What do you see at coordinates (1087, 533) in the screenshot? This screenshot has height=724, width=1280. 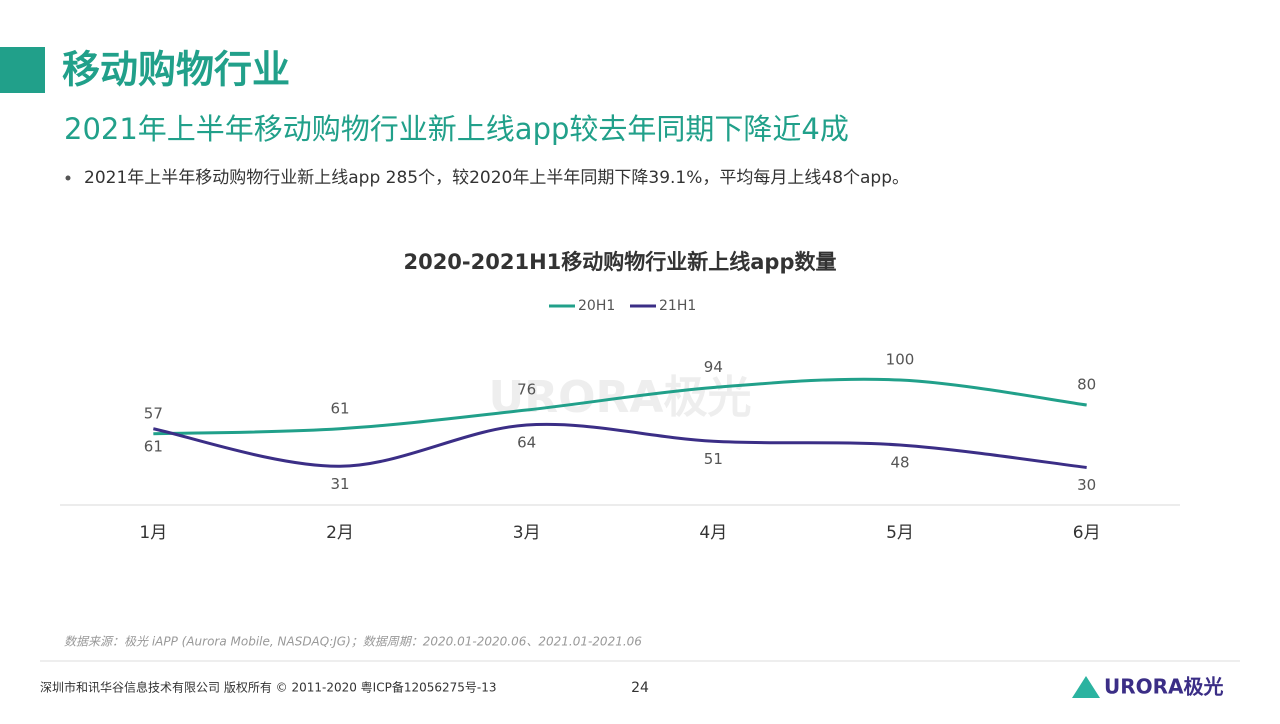 I see `x-tick-label: 6月` at bounding box center [1087, 533].